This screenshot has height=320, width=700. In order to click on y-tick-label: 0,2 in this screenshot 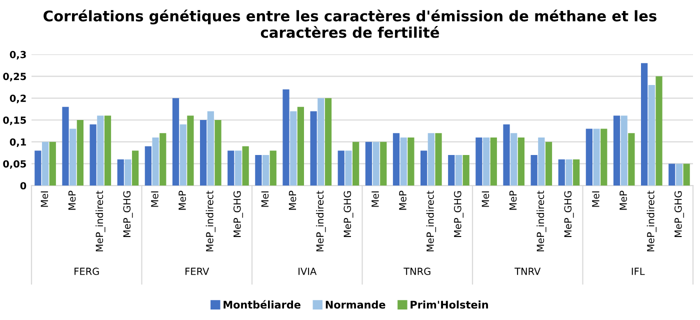, I will do `click(18, 99)`.